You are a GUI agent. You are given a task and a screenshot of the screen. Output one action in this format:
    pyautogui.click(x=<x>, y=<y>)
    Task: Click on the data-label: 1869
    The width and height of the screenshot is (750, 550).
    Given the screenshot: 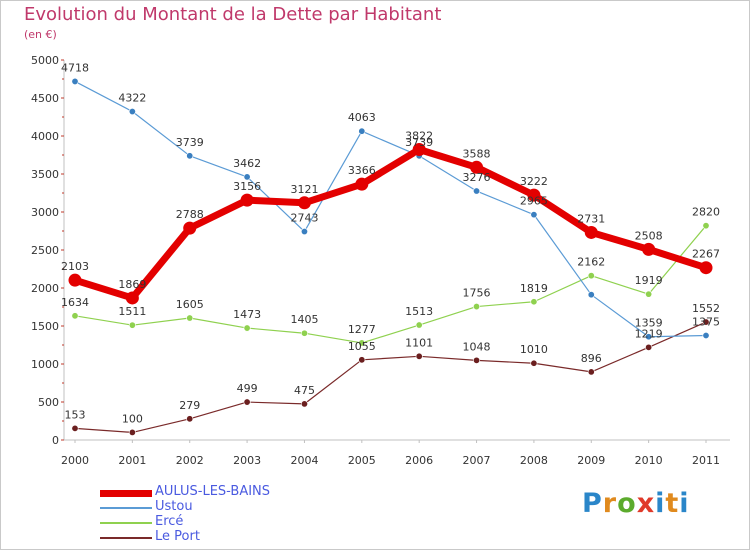 What is the action you would take?
    pyautogui.click(x=132, y=284)
    